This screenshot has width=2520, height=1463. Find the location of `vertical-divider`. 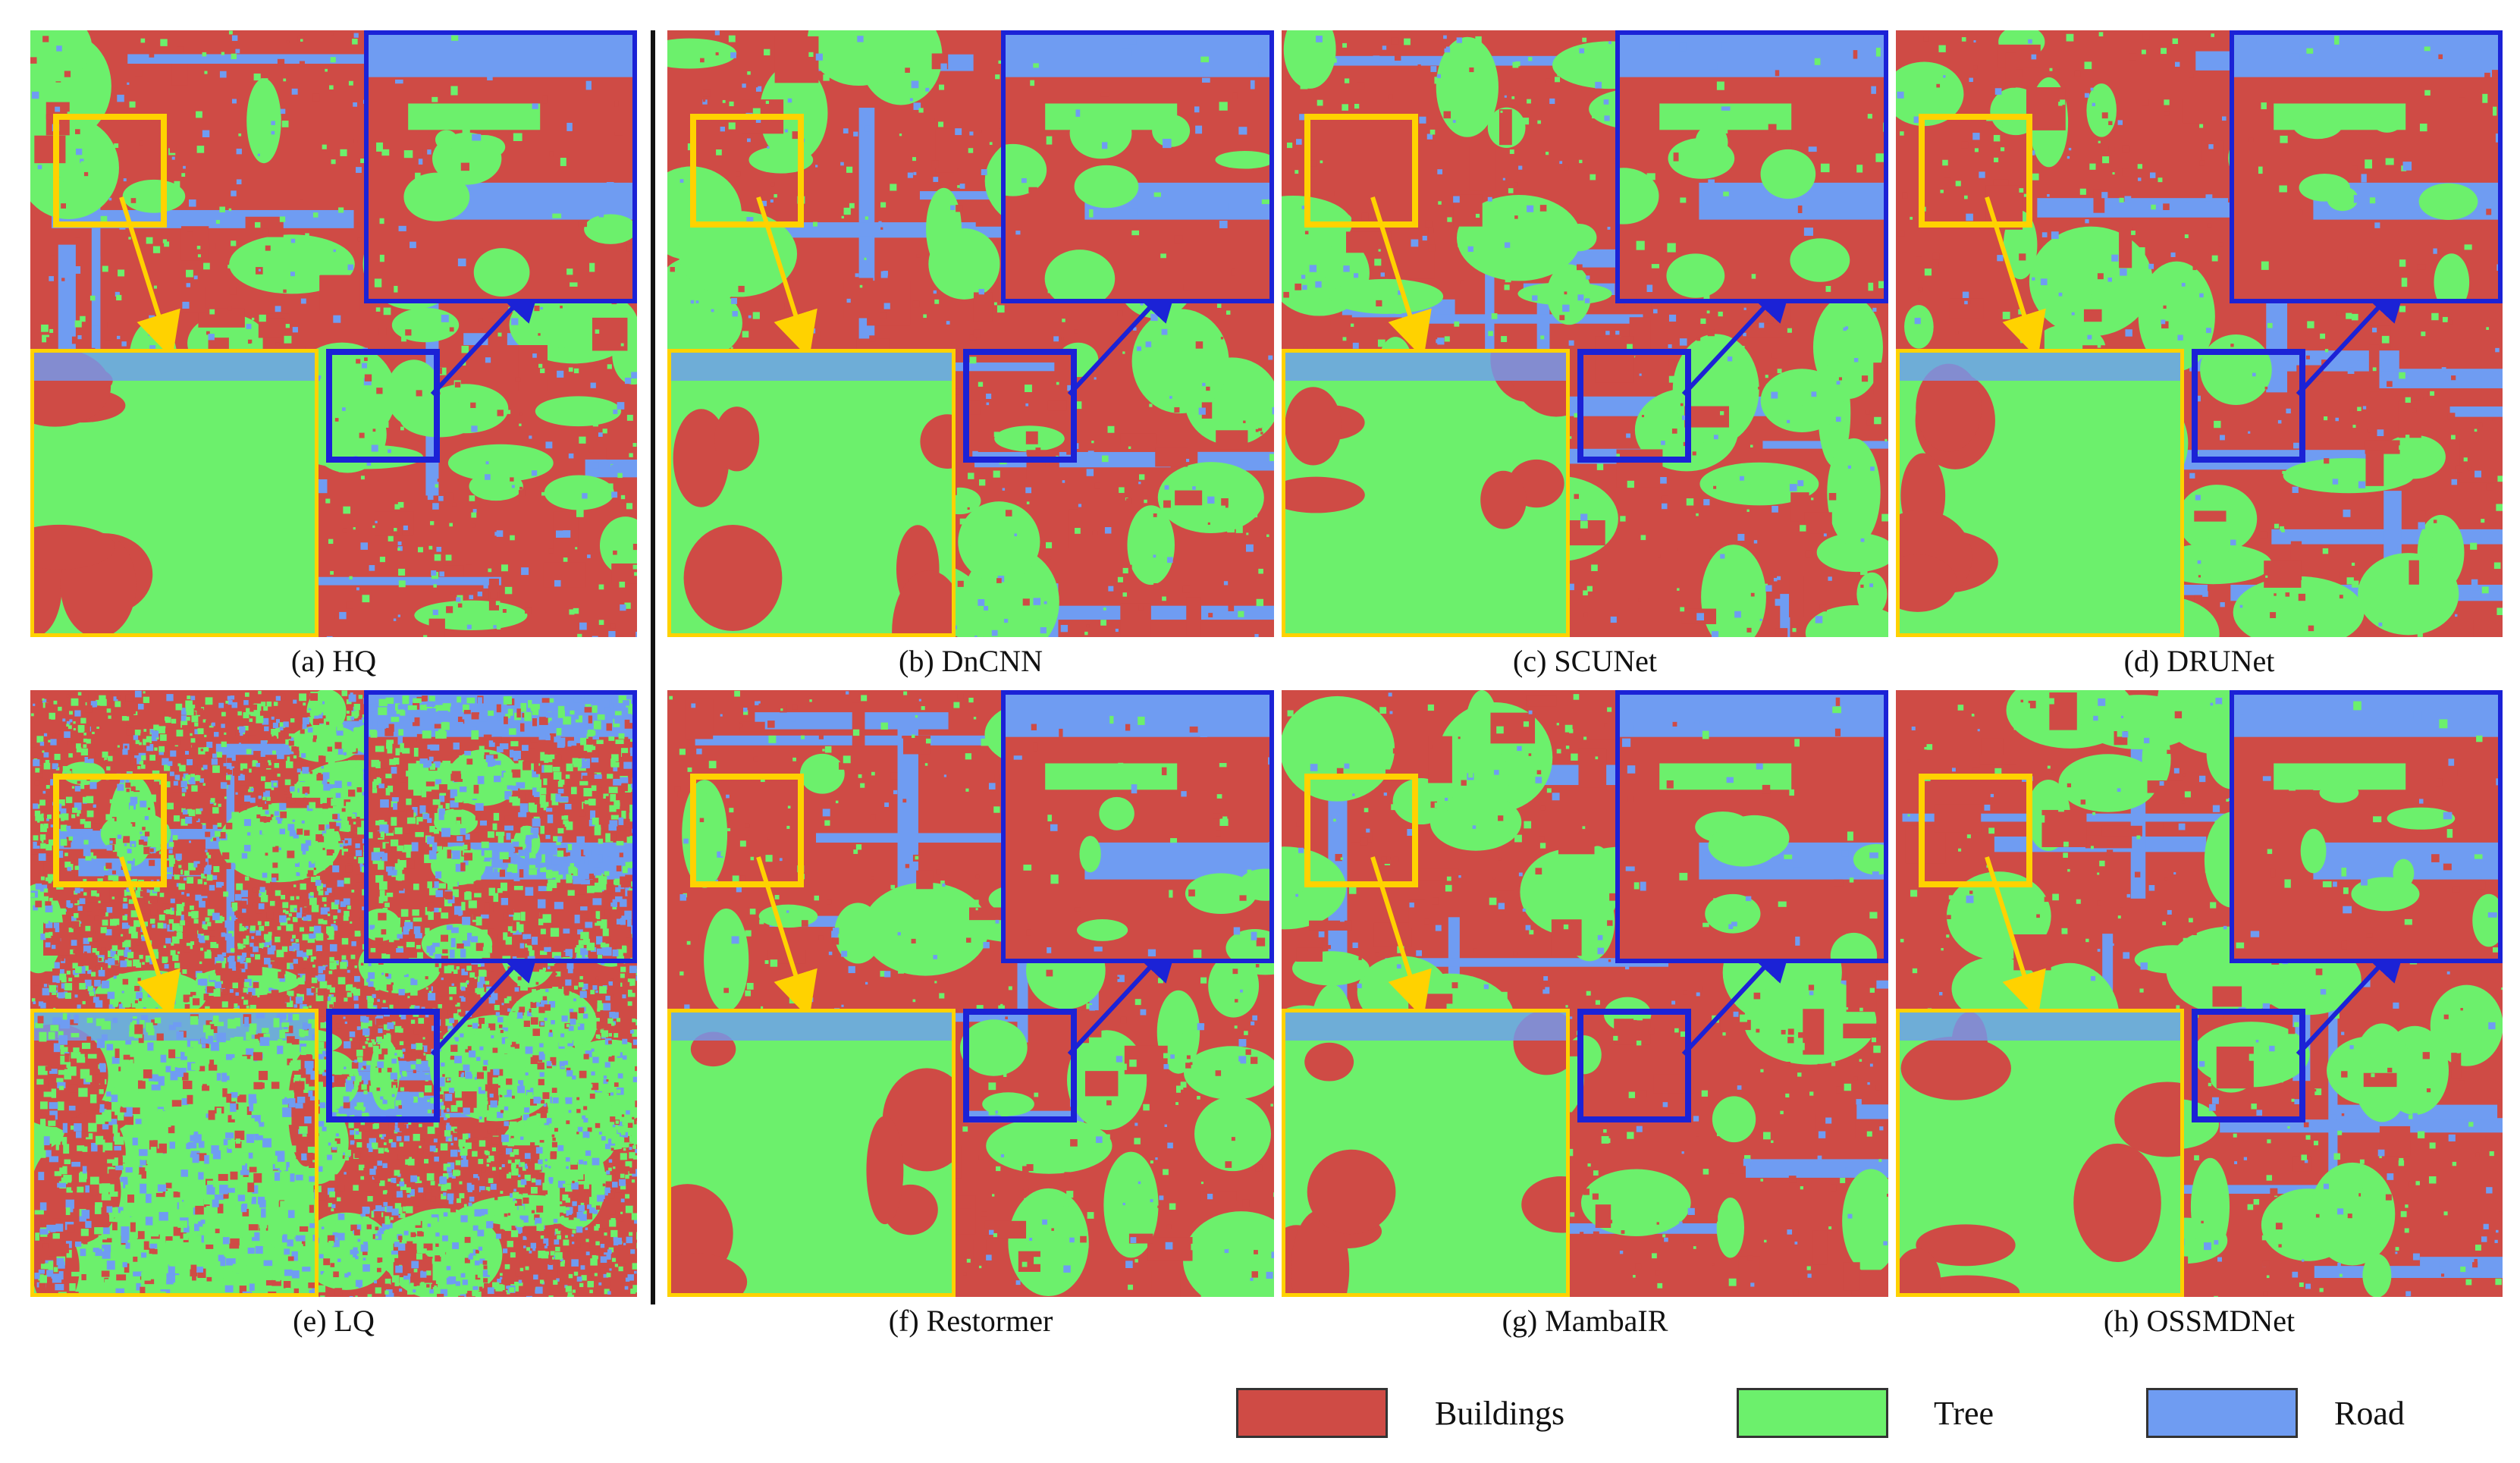

vertical-divider is located at coordinates (653, 667).